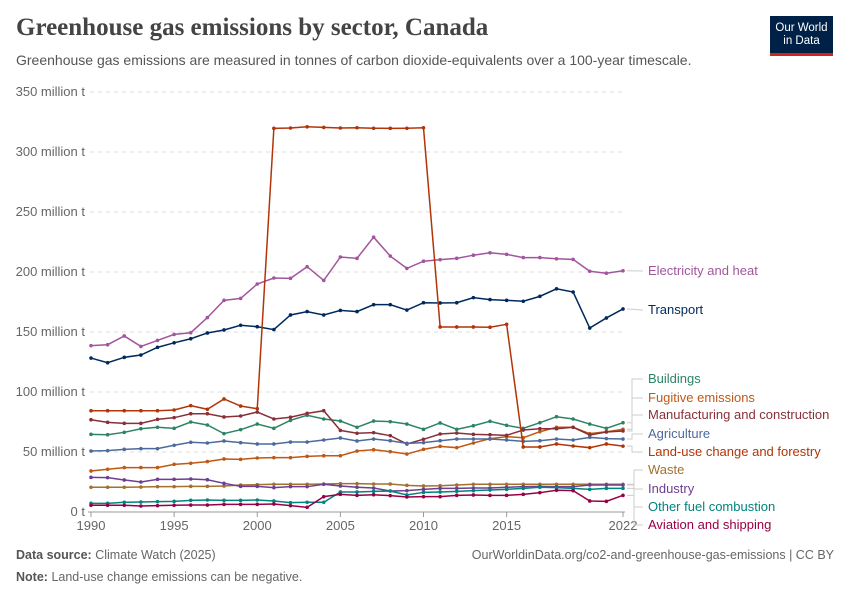 This screenshot has height=600, width=850. Describe the element at coordinates (506, 525) in the screenshot. I see `x-tick-label: 2015` at that location.